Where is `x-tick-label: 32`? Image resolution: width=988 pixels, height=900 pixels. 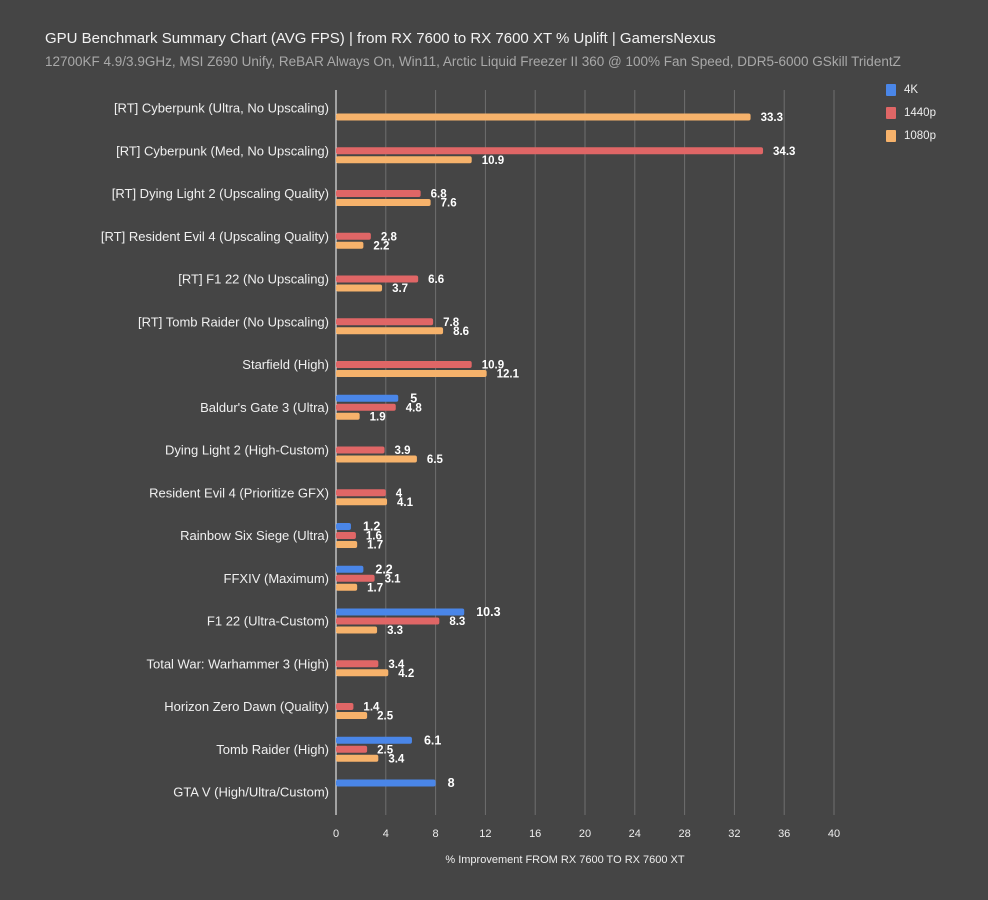
x-tick-label: 32 is located at coordinates (734, 834).